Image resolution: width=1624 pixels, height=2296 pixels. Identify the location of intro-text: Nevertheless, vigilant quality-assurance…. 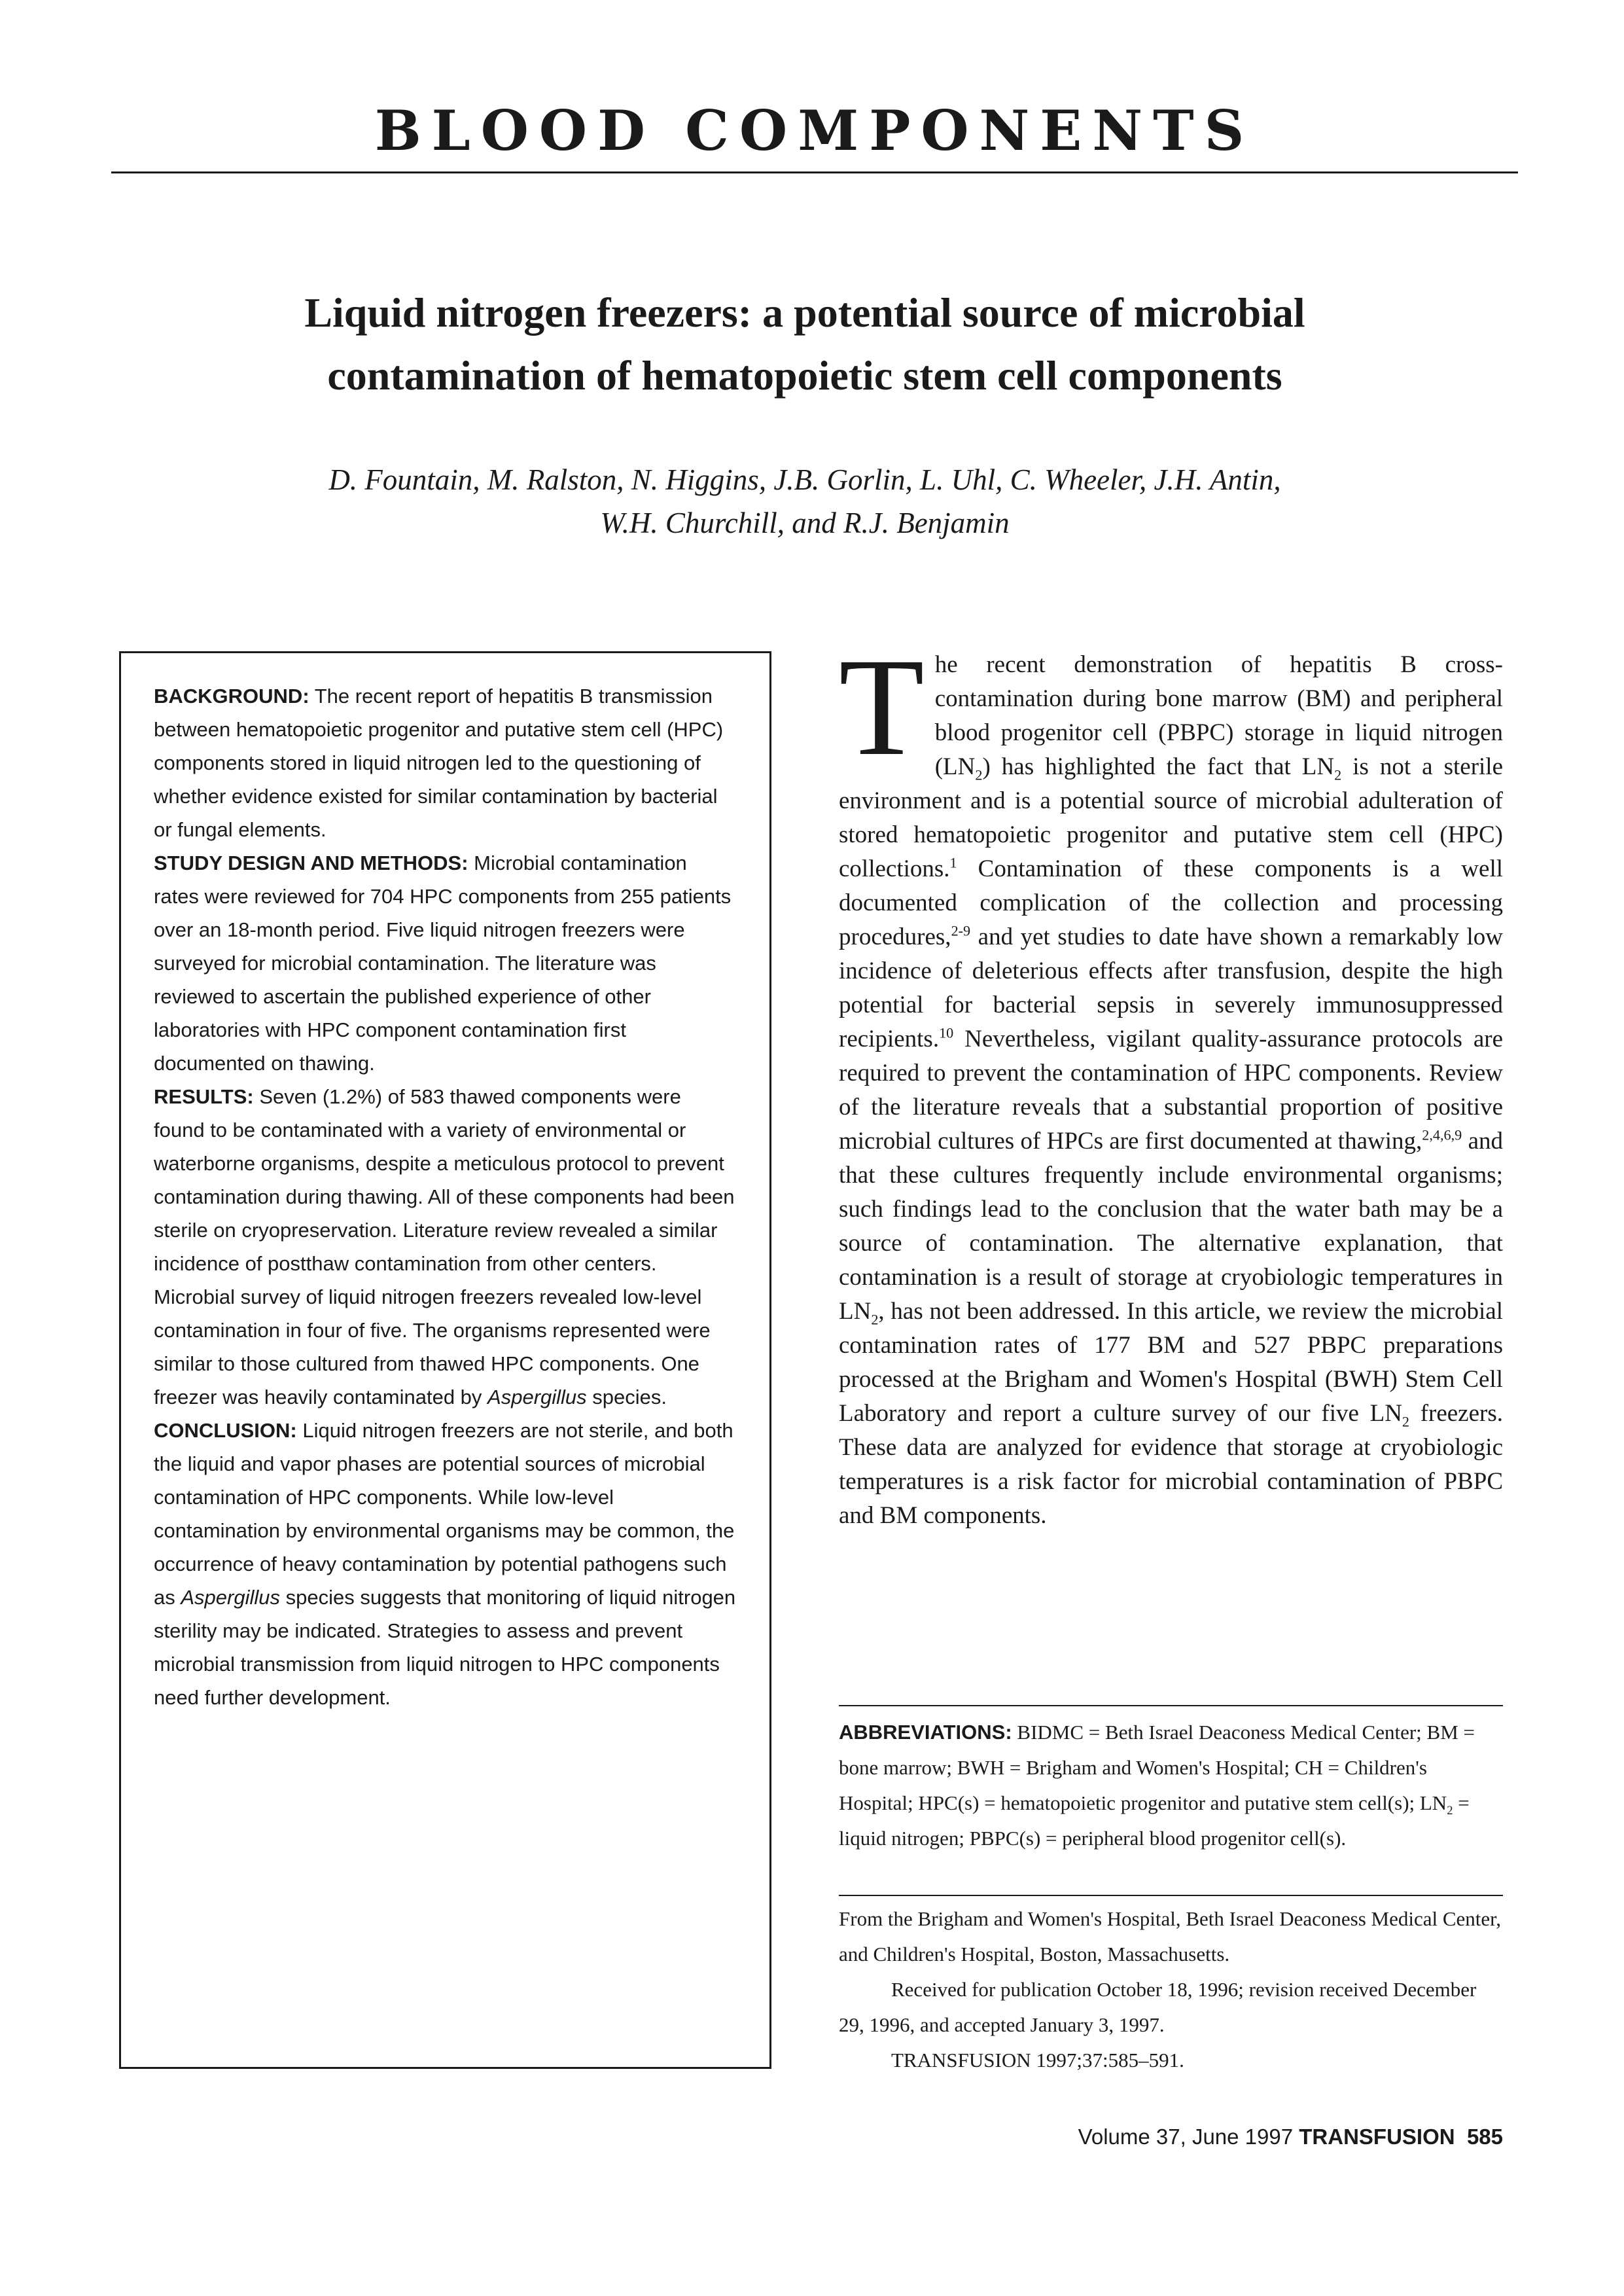
(1171, 1090).